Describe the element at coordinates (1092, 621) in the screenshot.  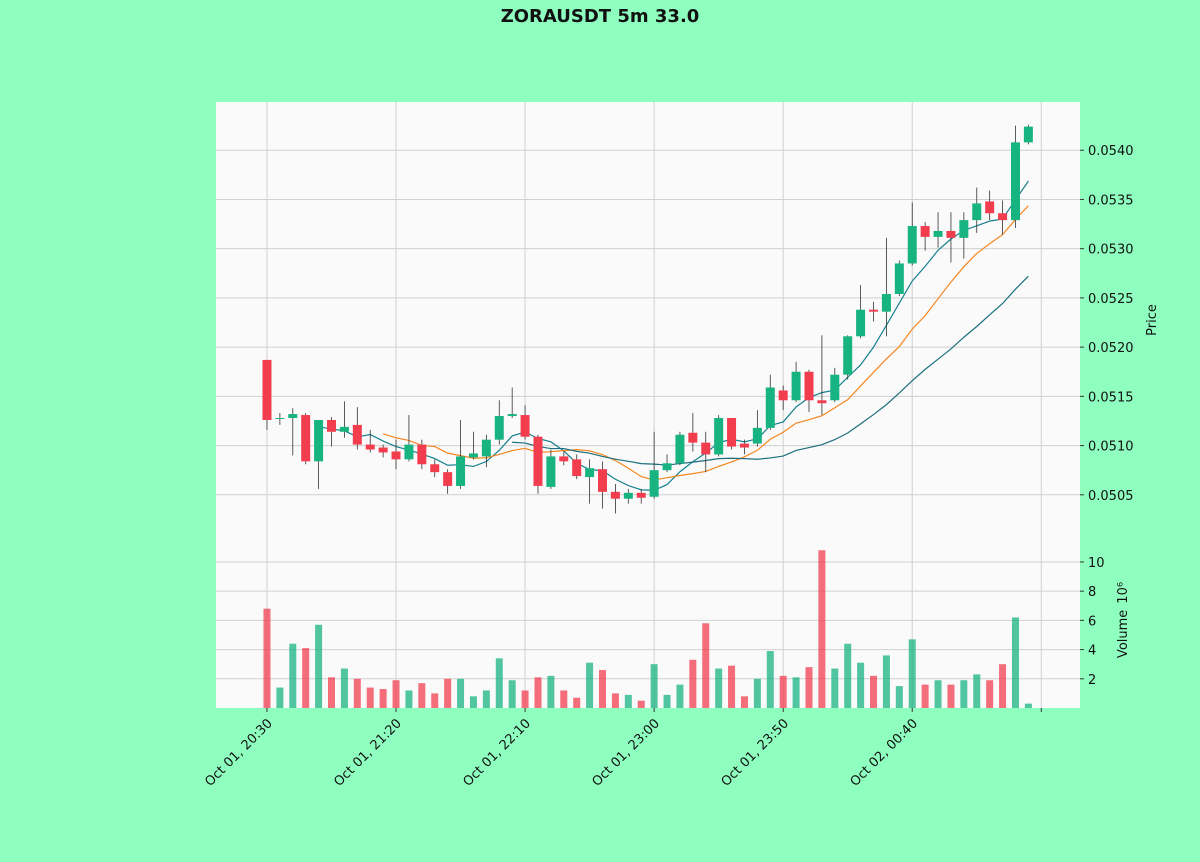
I see `y-tick-label: 6` at that location.